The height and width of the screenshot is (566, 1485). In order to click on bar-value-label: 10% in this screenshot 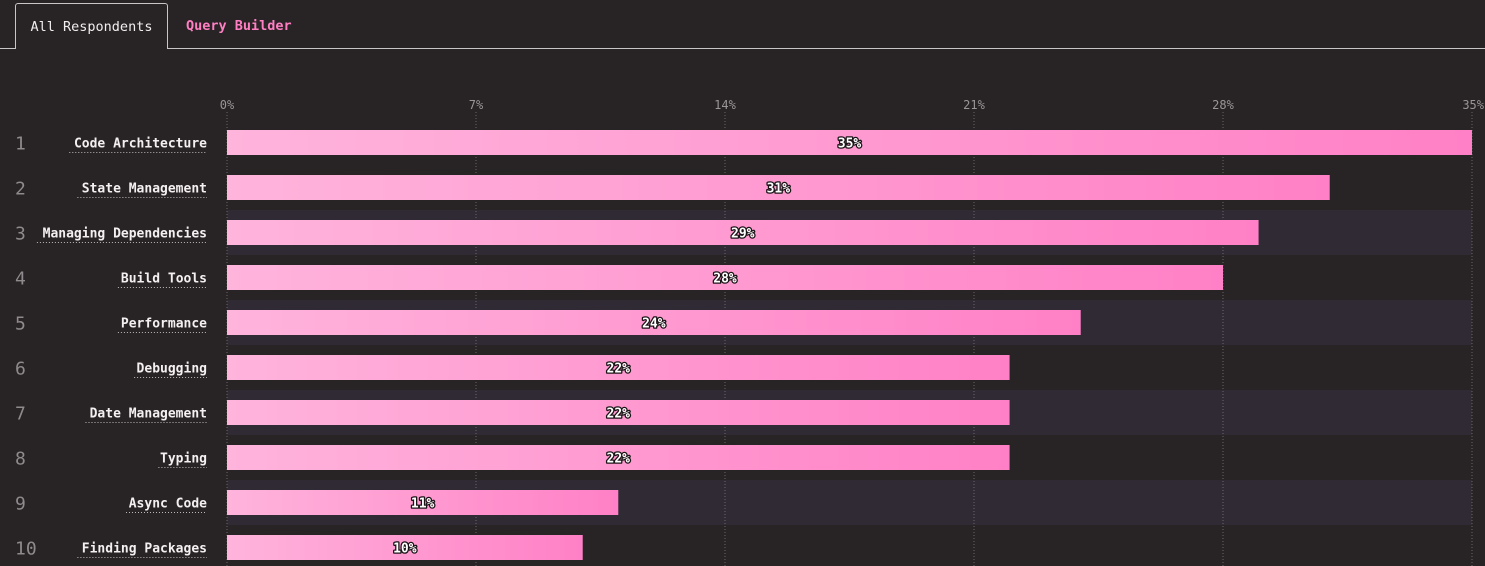, I will do `click(405, 549)`.